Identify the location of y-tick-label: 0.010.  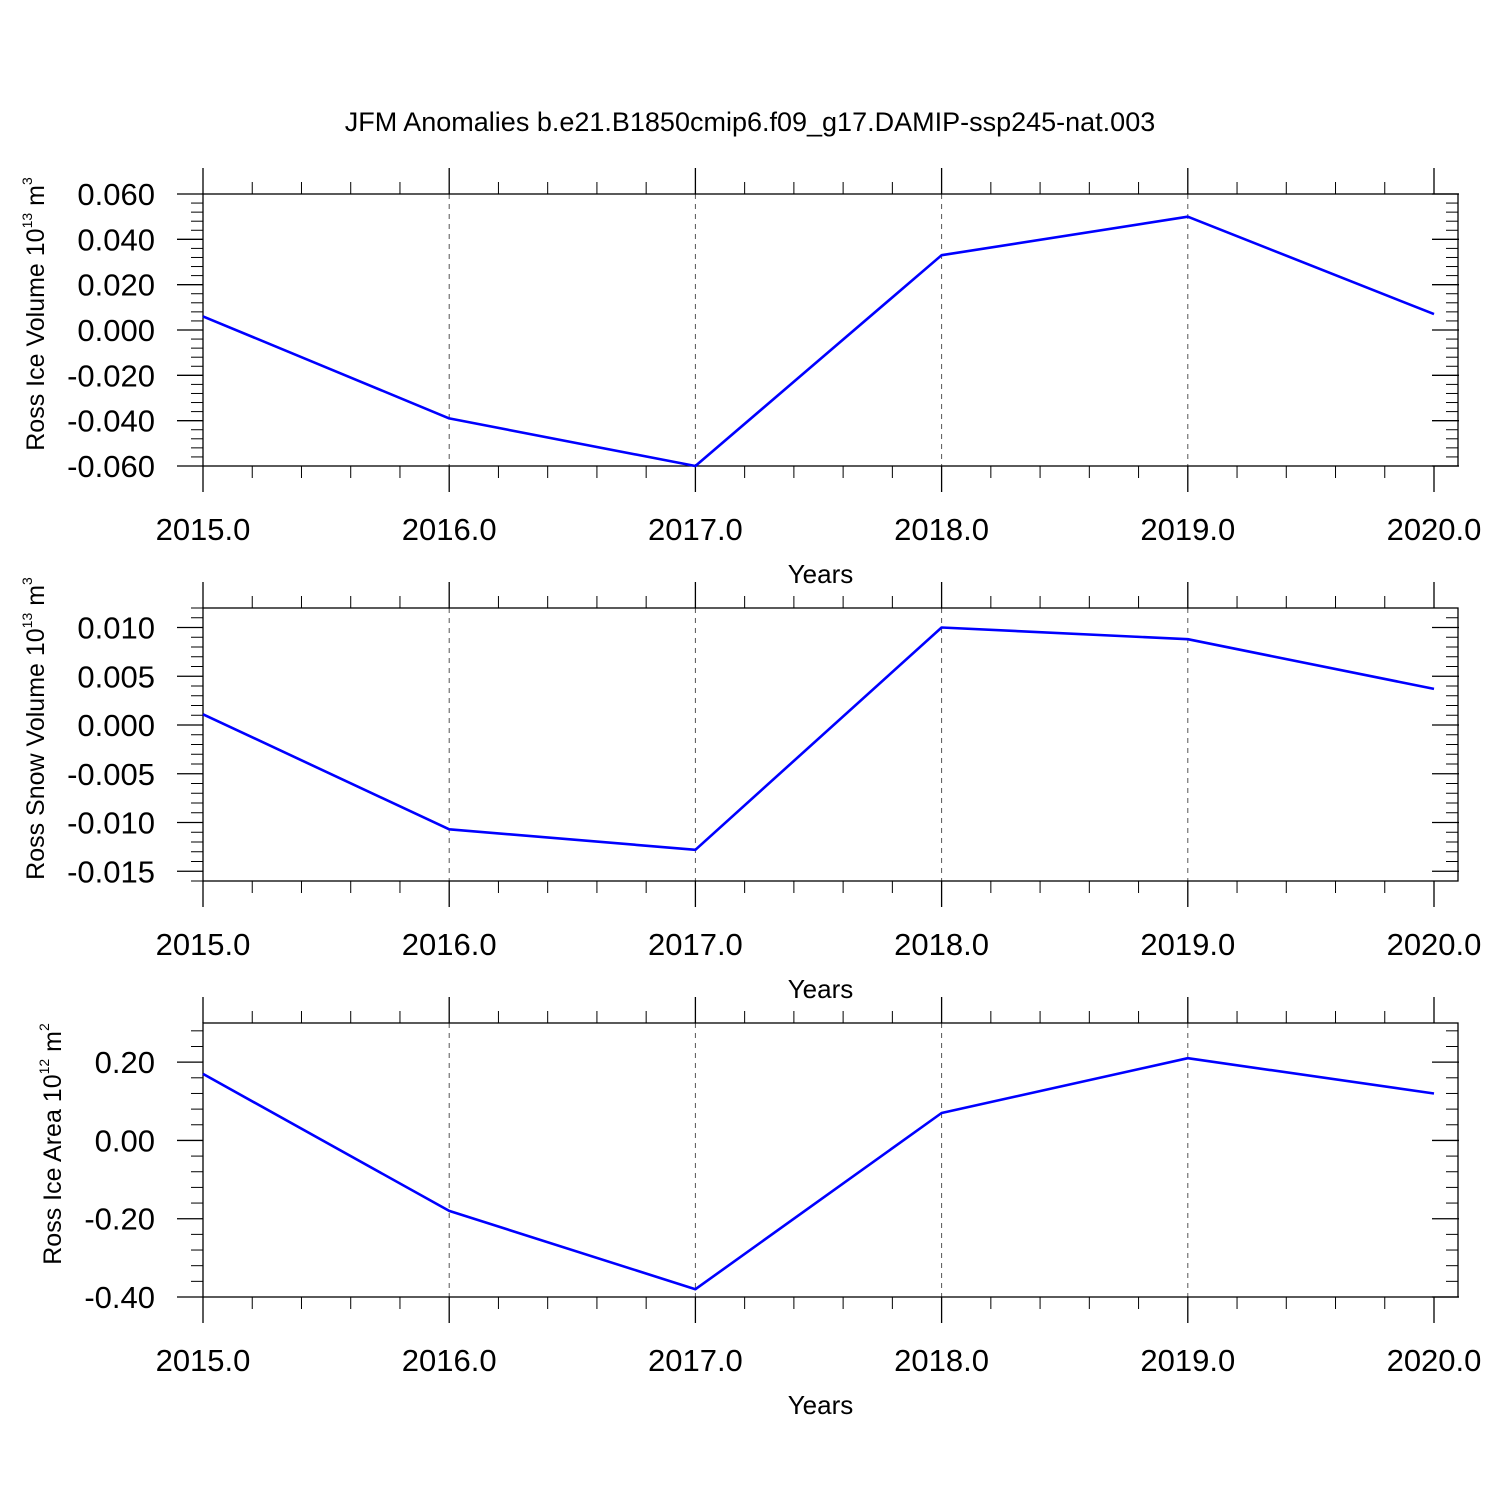
(116, 628).